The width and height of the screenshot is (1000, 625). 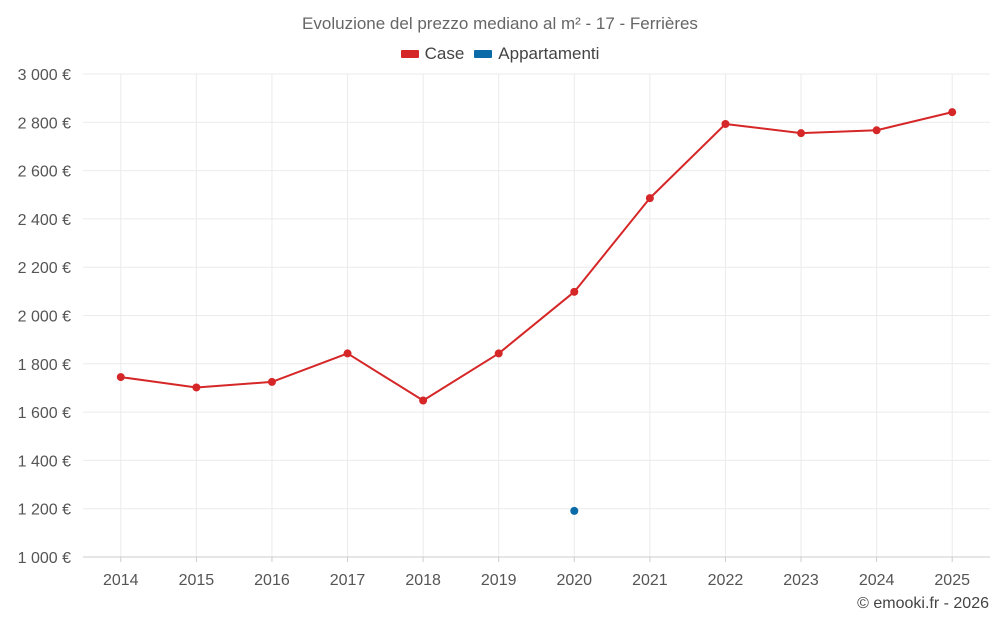 I want to click on legend-label-appartamenti: Appartamenti, so click(x=549, y=53).